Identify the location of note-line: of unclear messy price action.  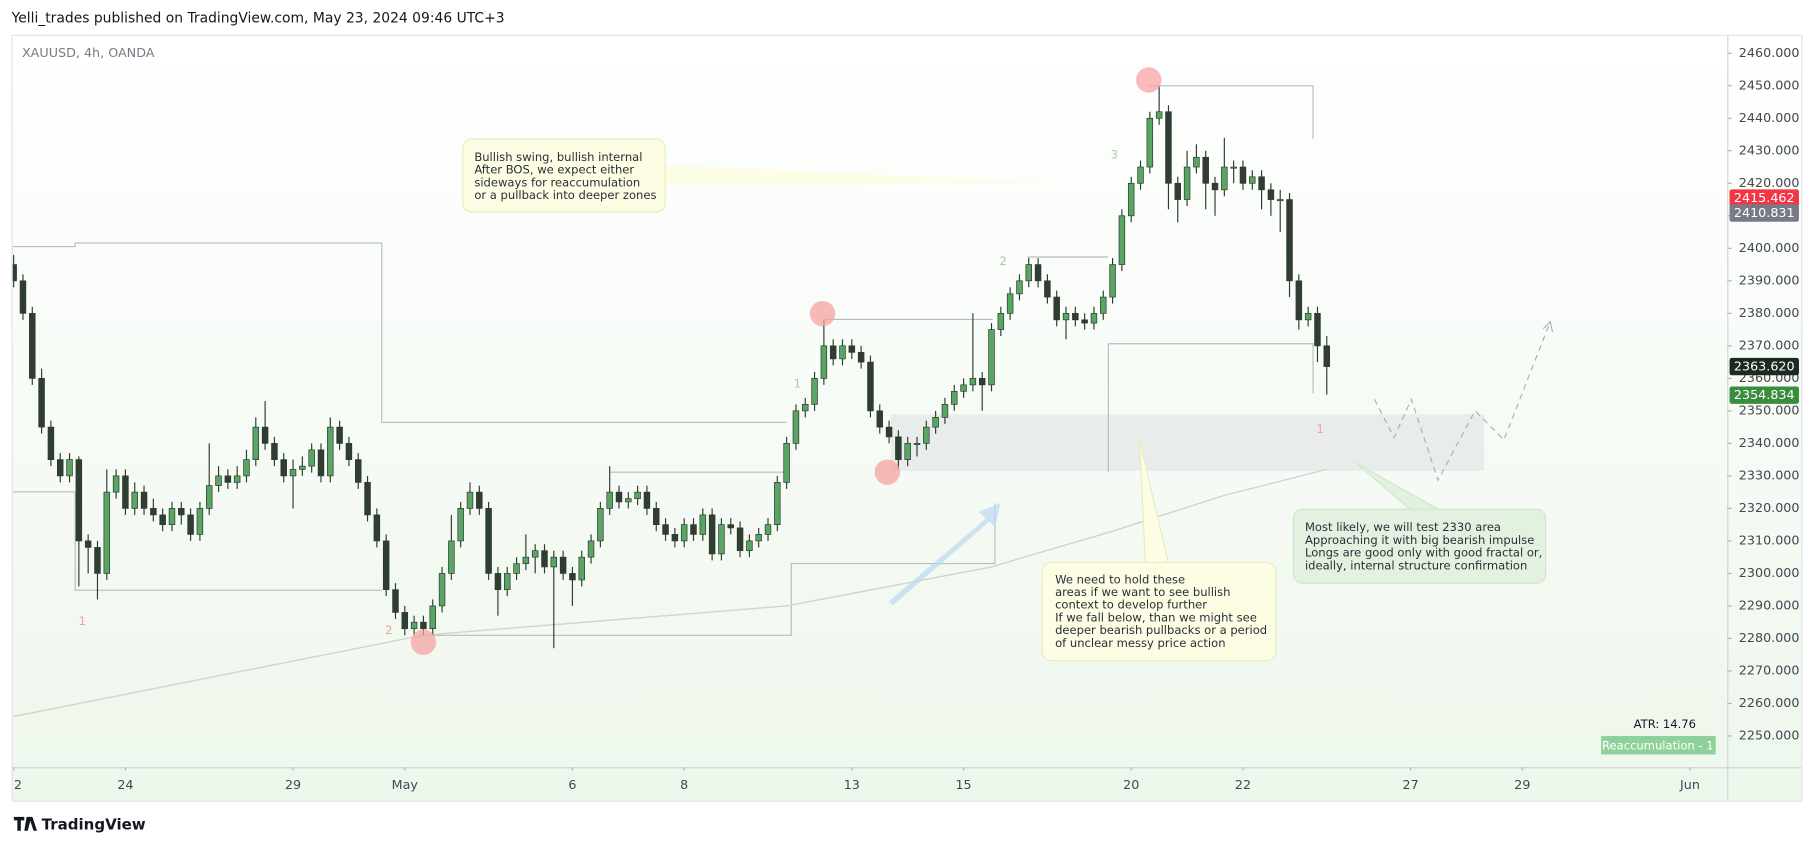
(1140, 643).